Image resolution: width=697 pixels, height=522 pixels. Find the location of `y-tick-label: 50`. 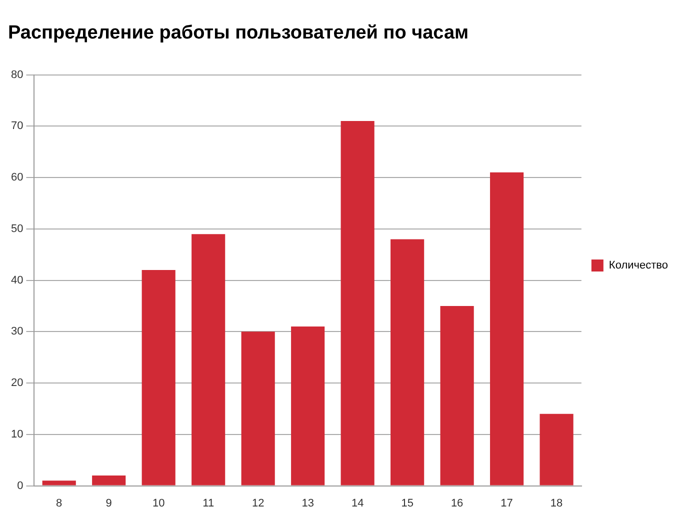

y-tick-label: 50 is located at coordinates (17, 228).